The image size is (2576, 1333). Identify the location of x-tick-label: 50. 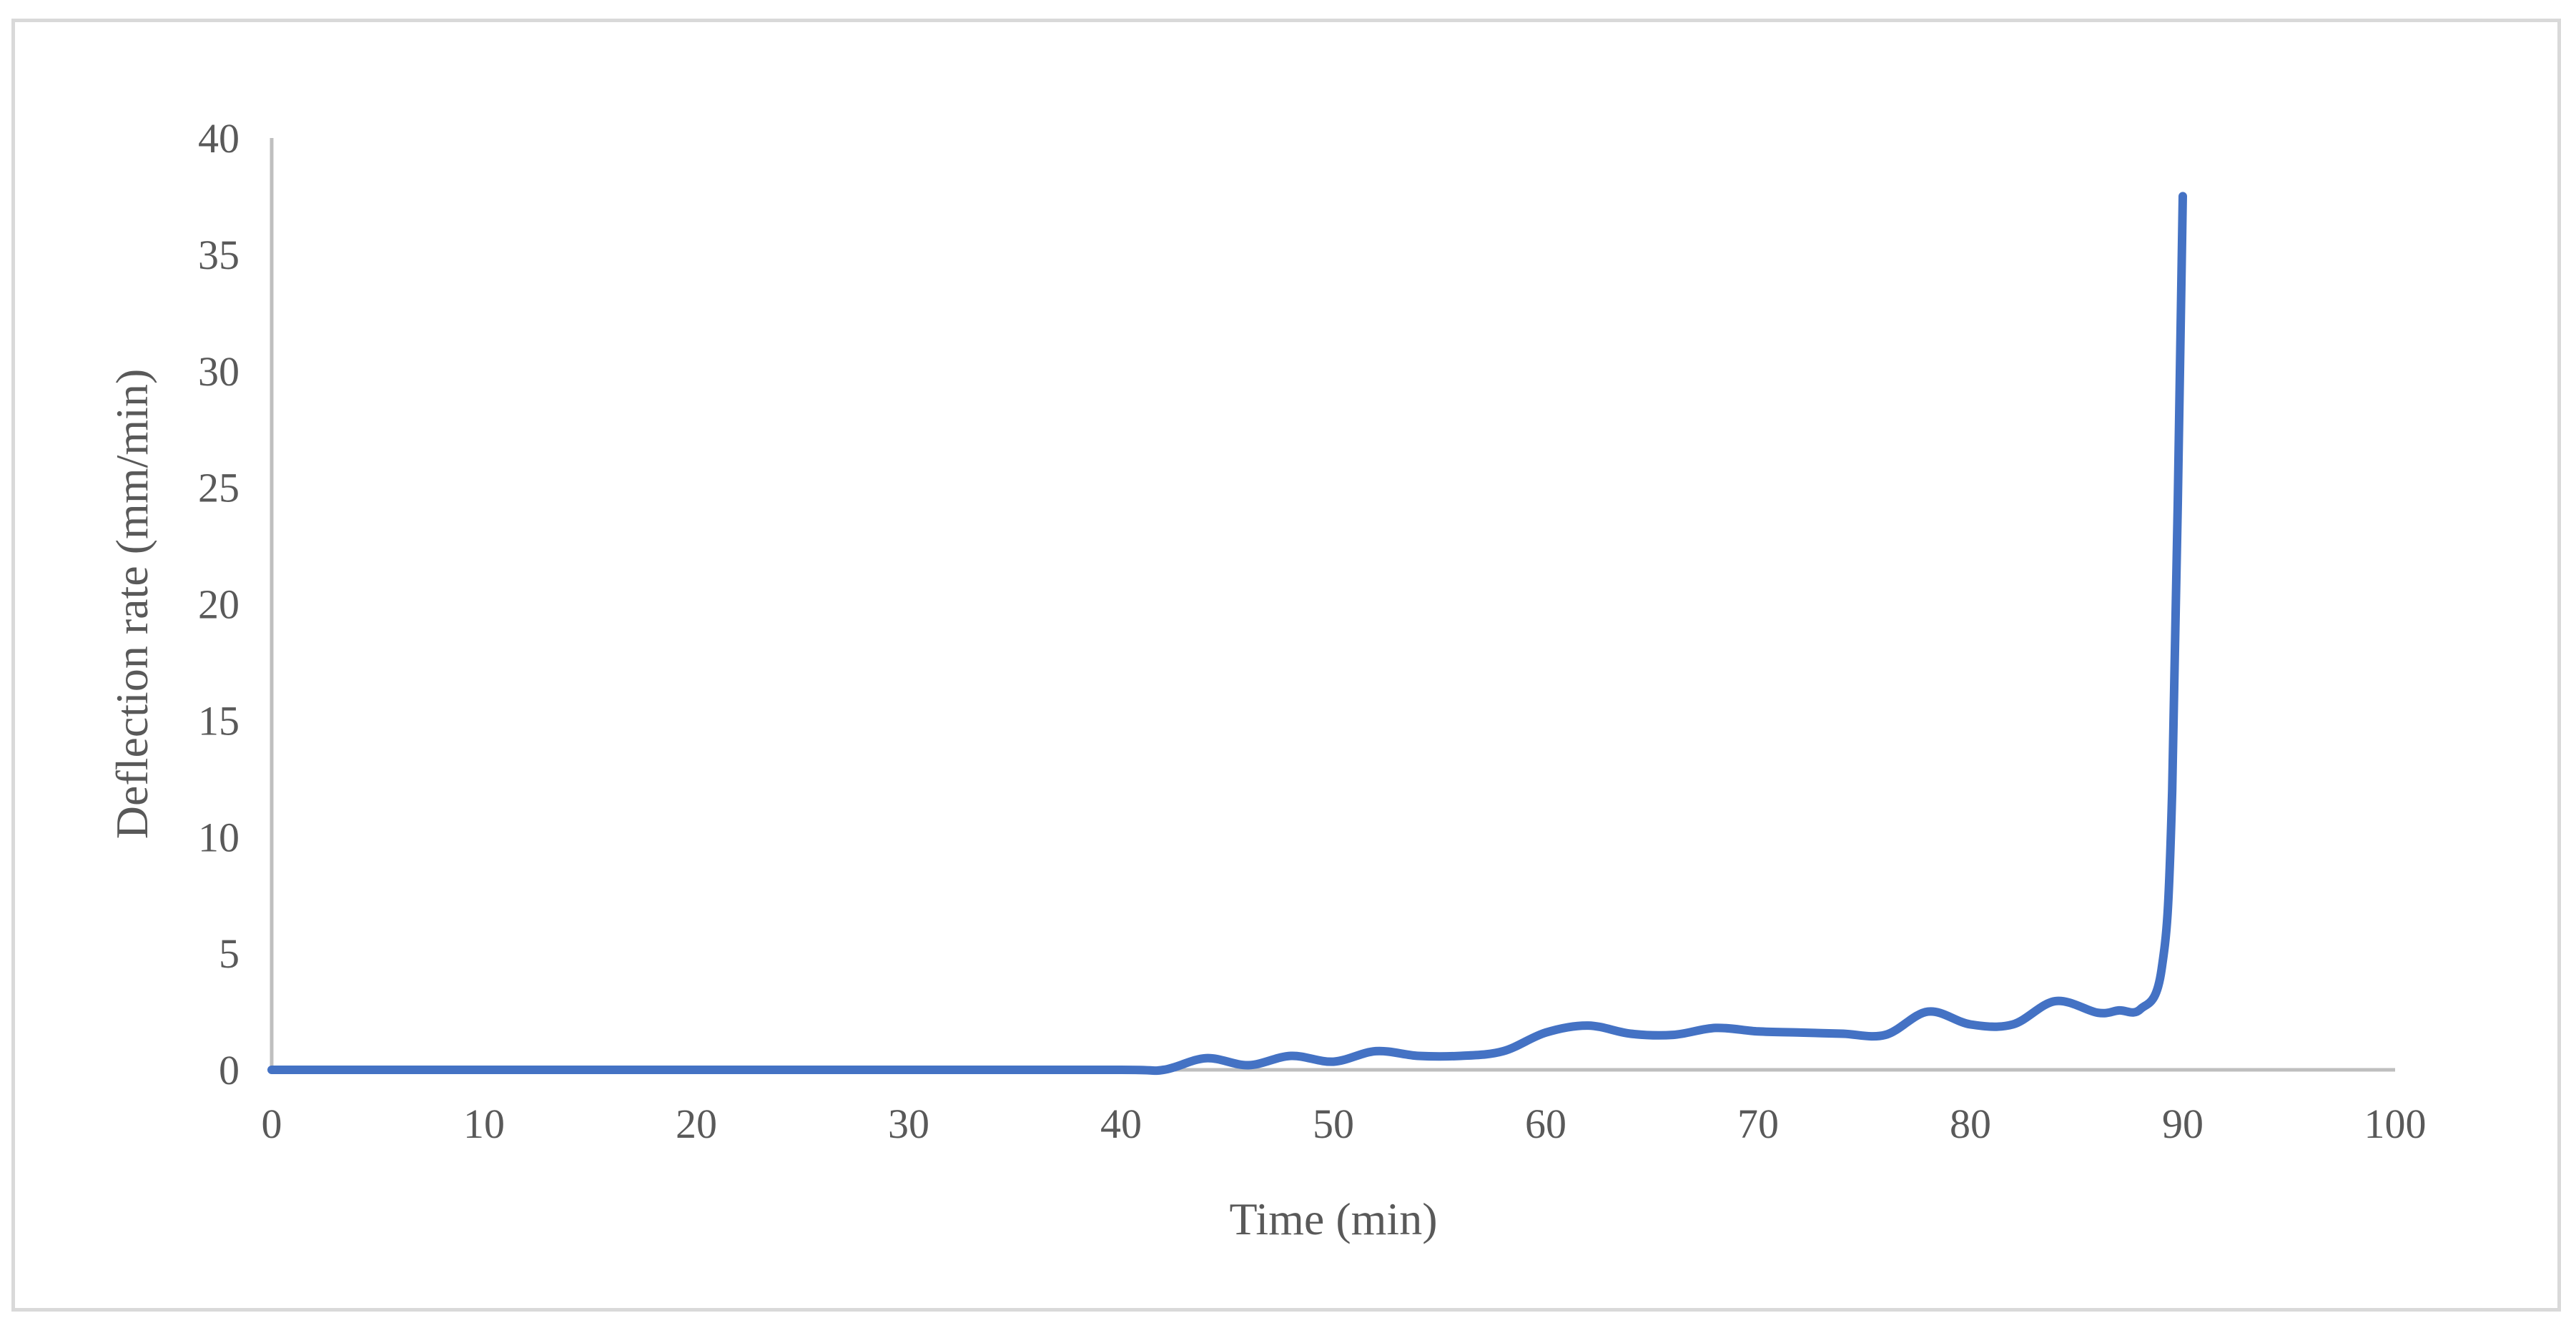
(1333, 1124).